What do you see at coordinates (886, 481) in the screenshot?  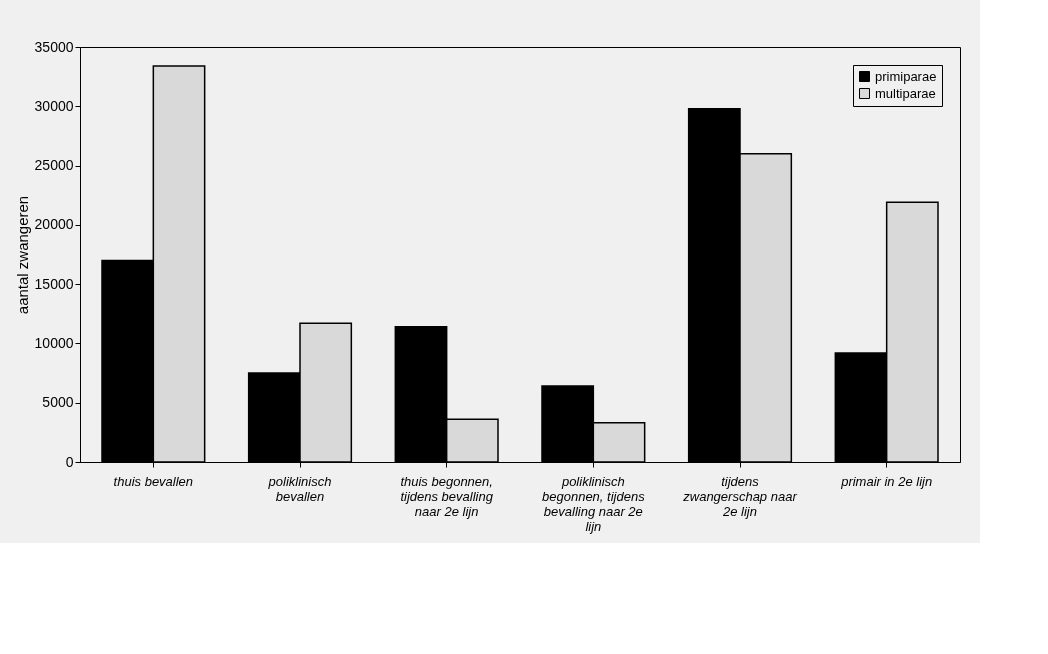 I see `x-tick-label: primair in 2e lijn` at bounding box center [886, 481].